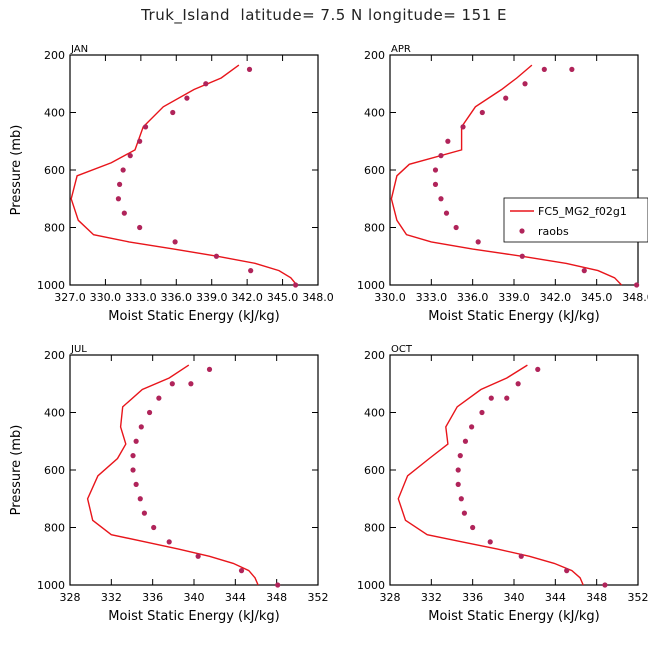  What do you see at coordinates (556, 297) in the screenshot?
I see `x-tick-label-apr: 342.0` at bounding box center [556, 297].